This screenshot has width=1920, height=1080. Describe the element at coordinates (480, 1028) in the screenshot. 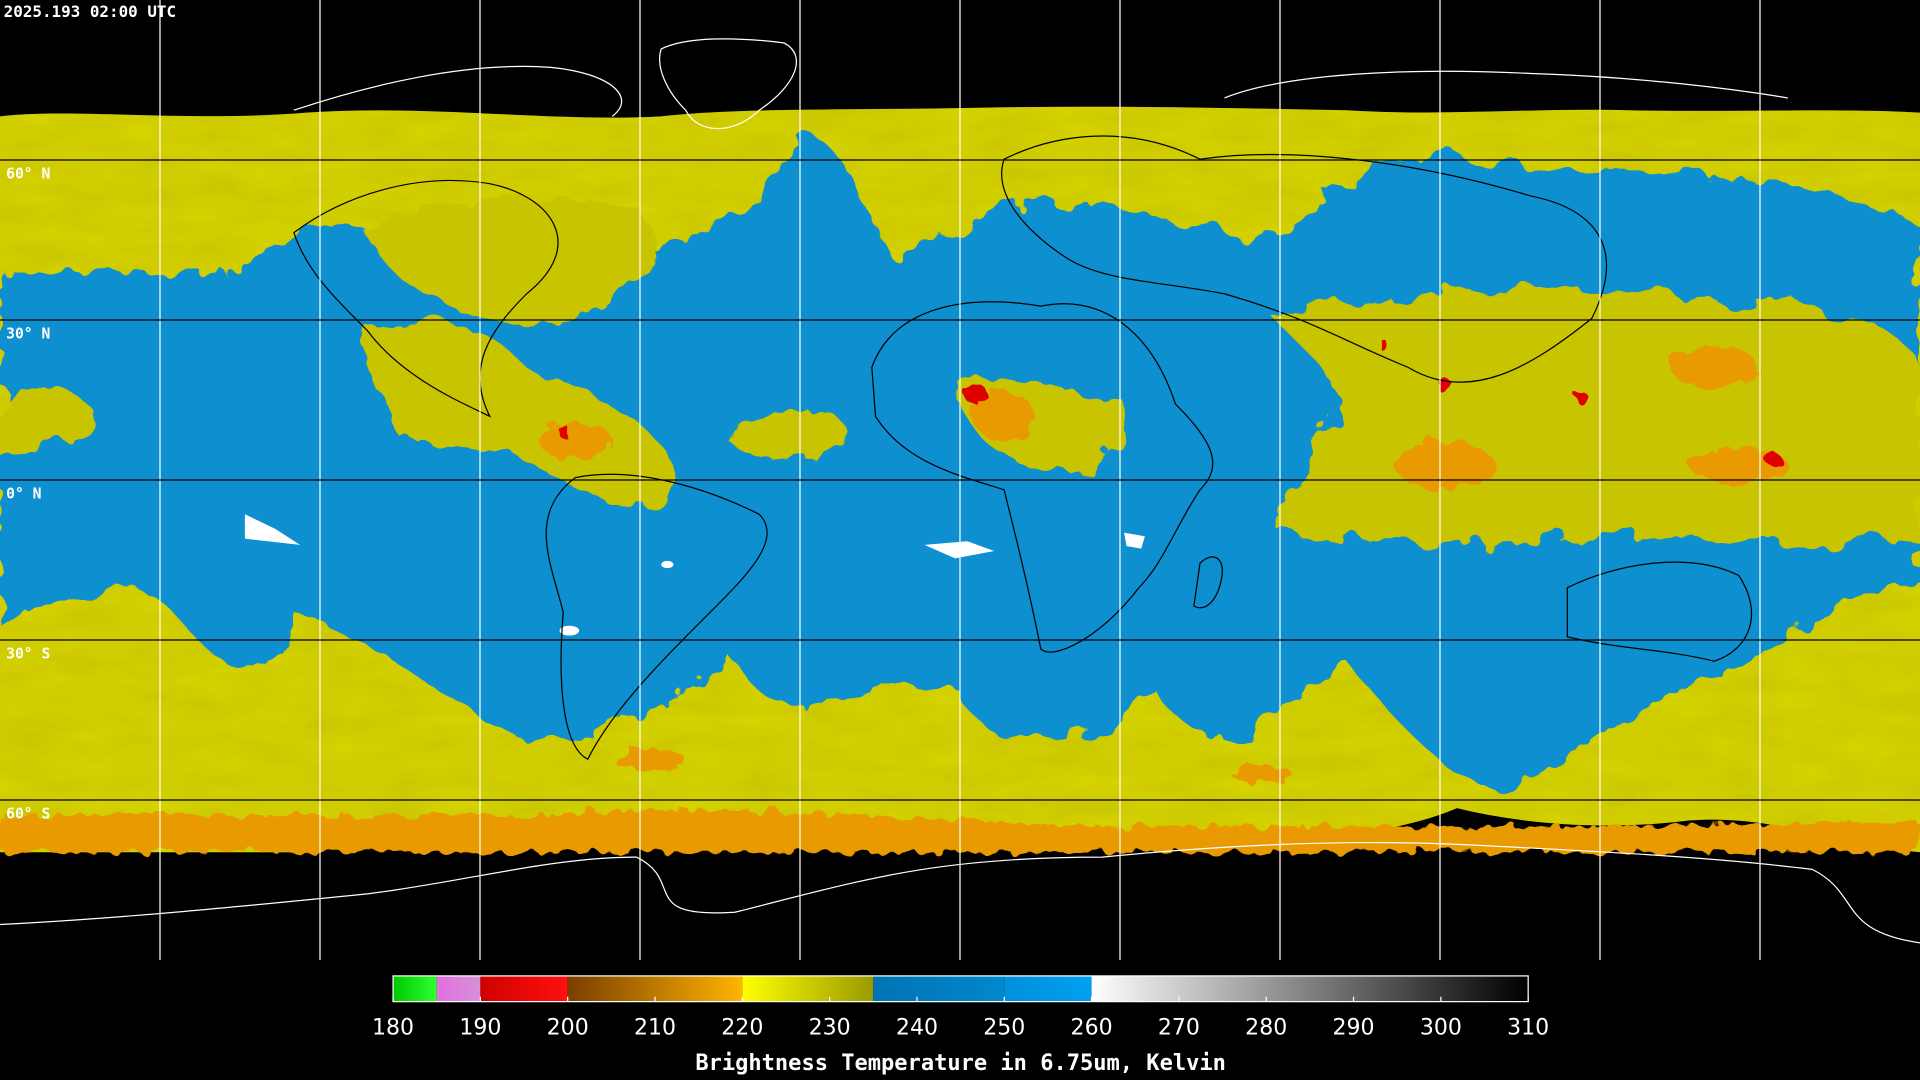

I see `colorbar-tick-label: 190` at that location.